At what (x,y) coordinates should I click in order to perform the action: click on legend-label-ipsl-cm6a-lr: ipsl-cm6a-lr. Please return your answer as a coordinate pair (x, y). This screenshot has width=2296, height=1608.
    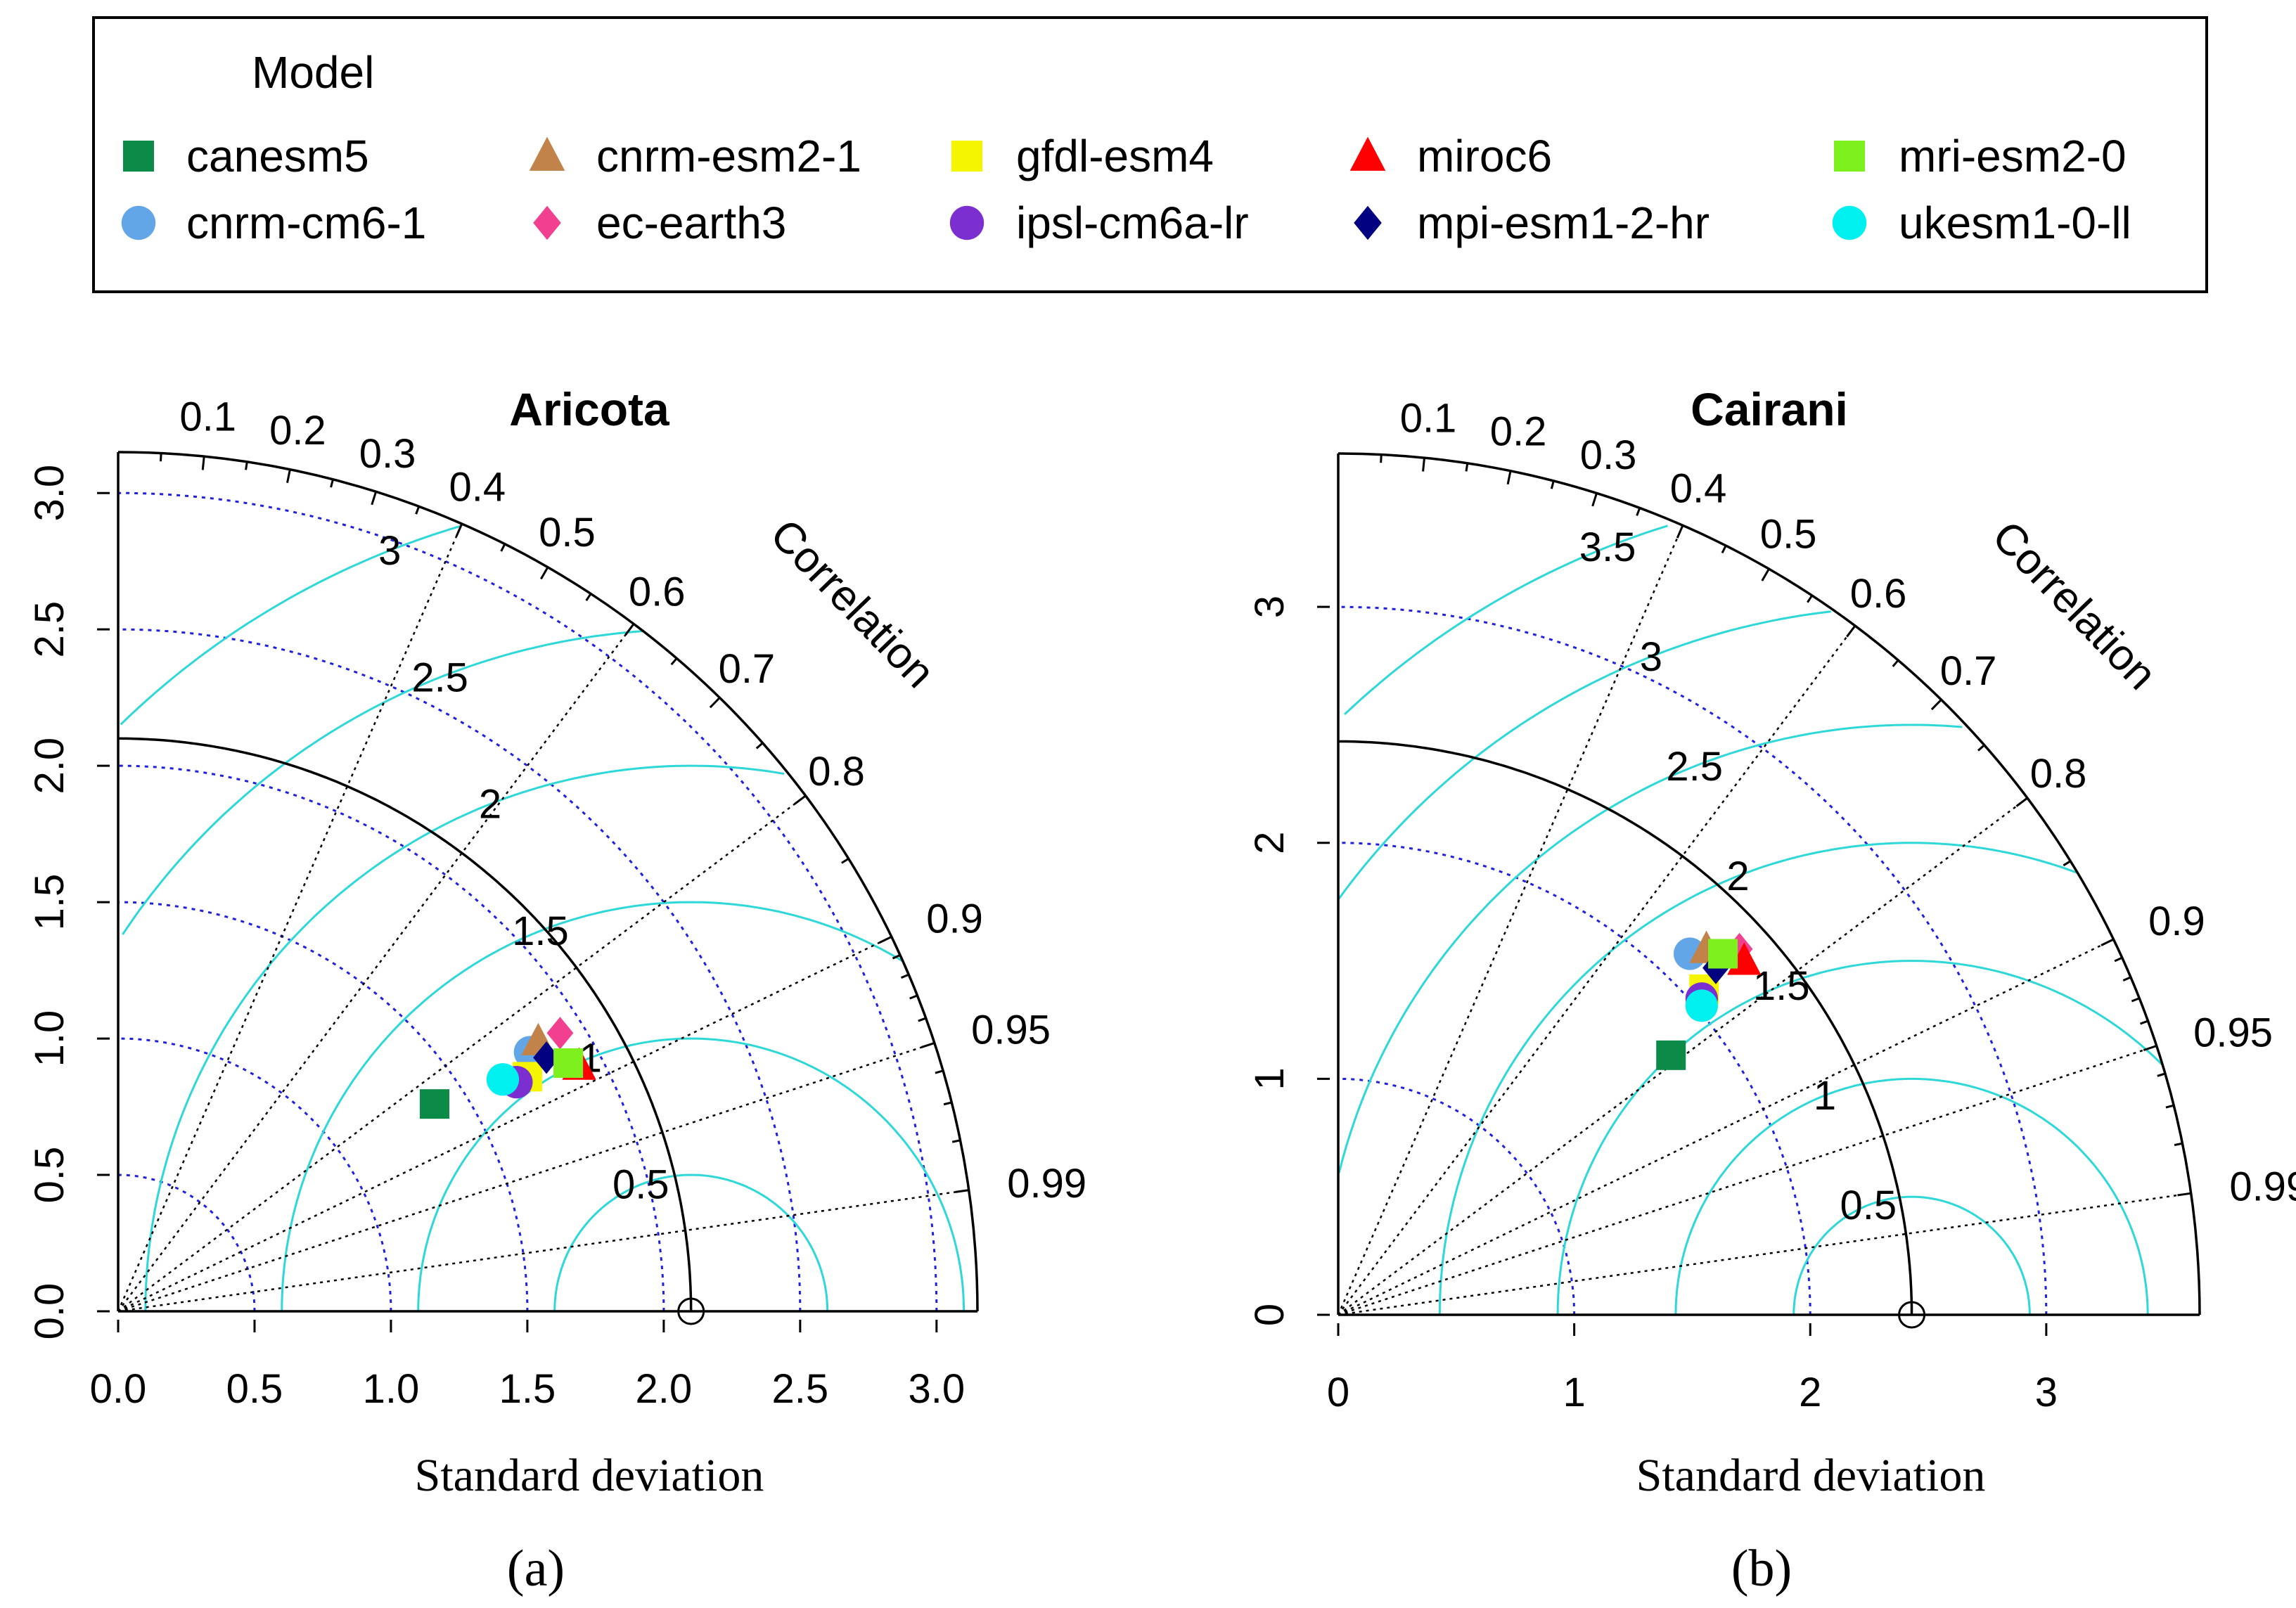
    Looking at the image, I should click on (1132, 223).